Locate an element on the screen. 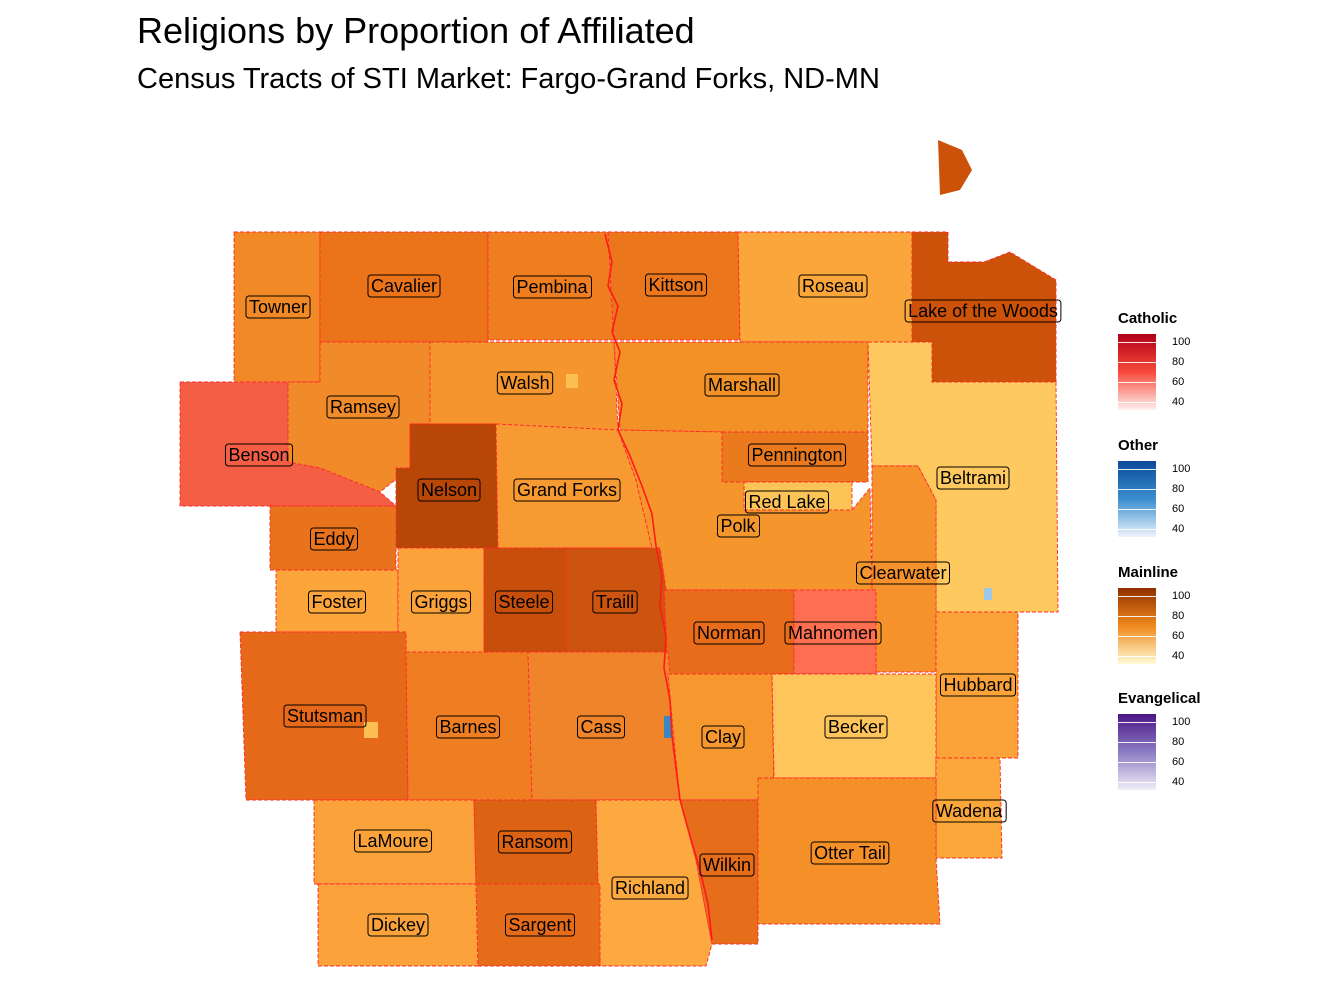  label-pennington: Pennington is located at coordinates (797, 455).